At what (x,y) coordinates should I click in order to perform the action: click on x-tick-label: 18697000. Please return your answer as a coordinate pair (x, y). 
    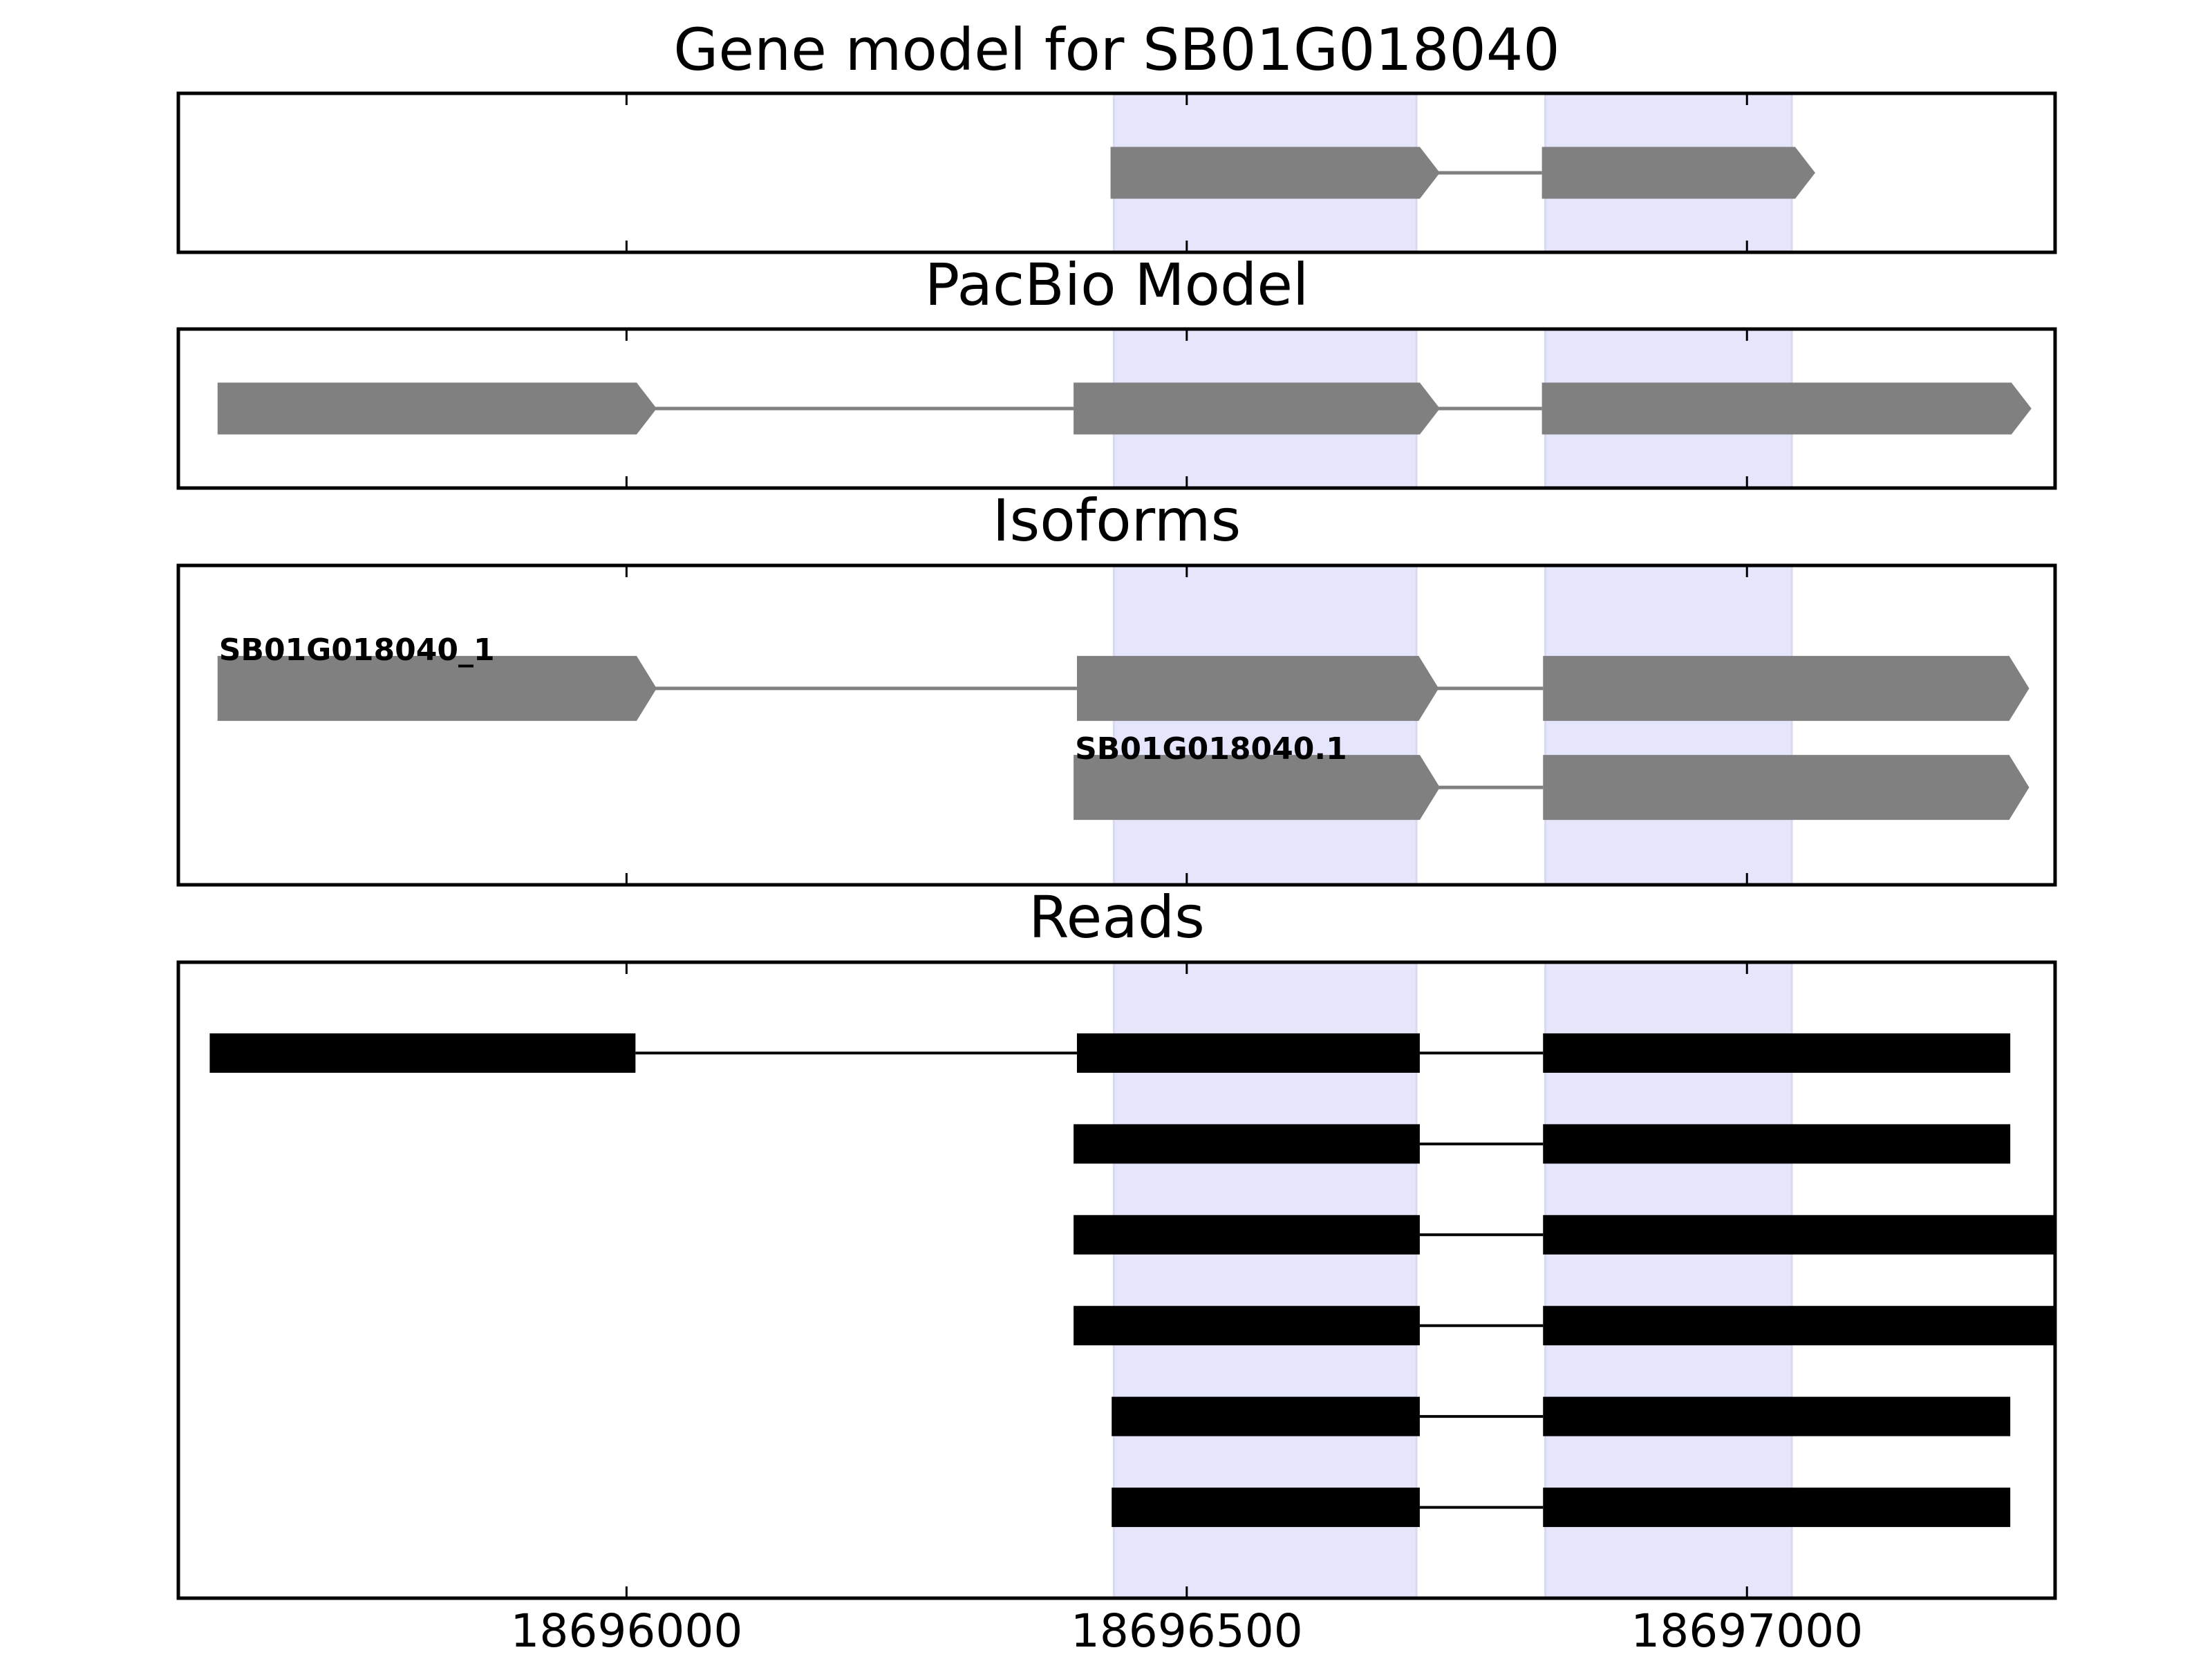
    Looking at the image, I should click on (1747, 1631).